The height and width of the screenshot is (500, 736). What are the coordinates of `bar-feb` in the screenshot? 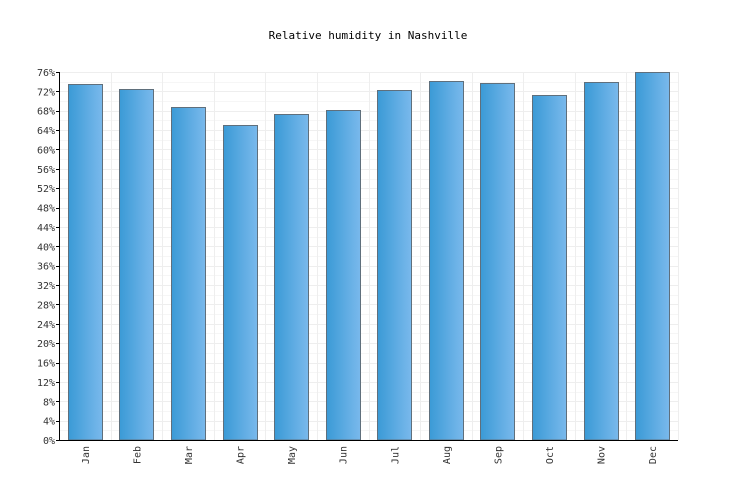 It's located at (136, 265).